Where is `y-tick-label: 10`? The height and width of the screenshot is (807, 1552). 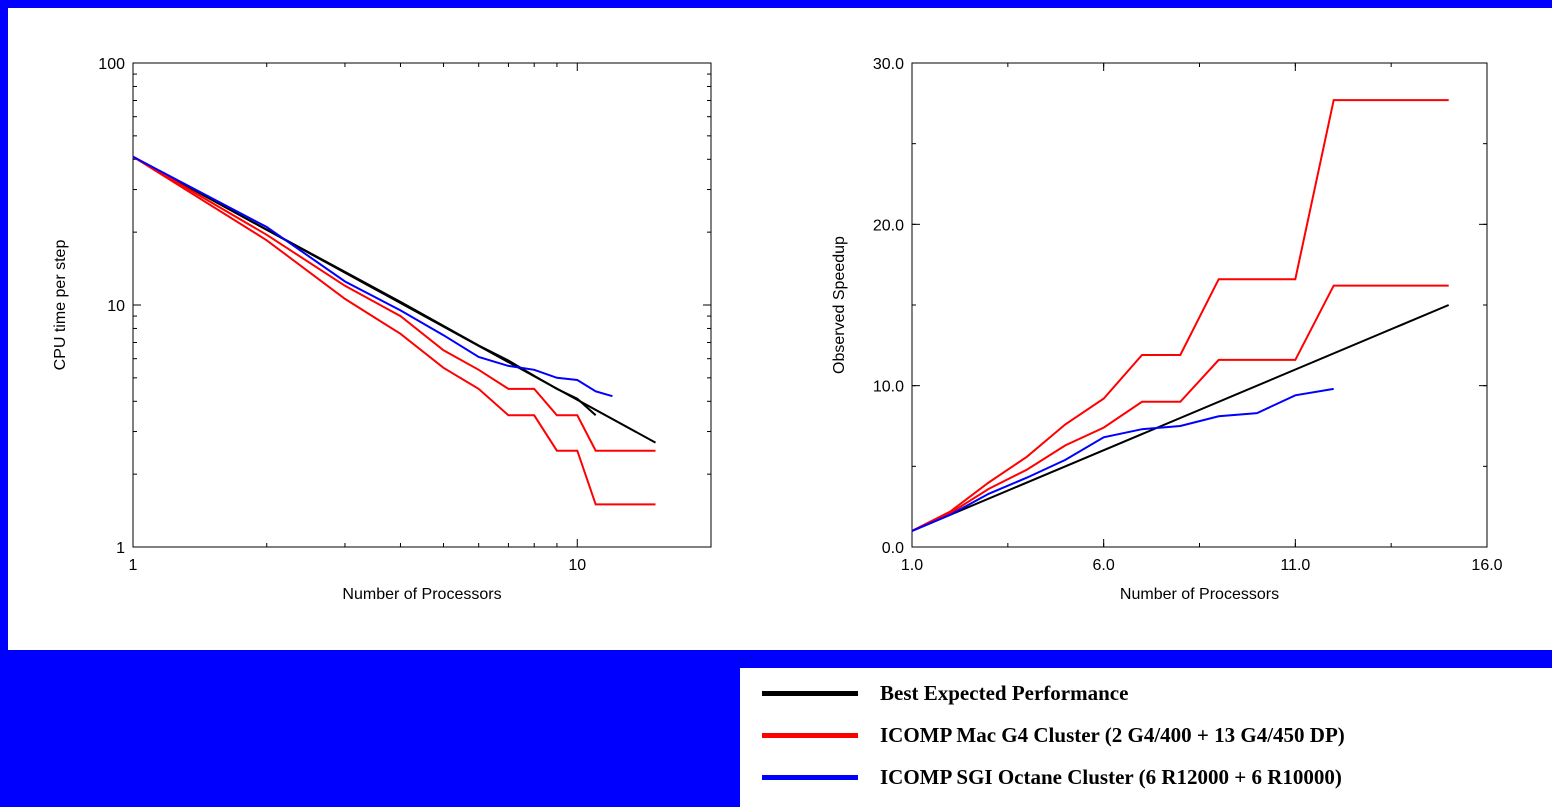
y-tick-label: 10 is located at coordinates (116, 306).